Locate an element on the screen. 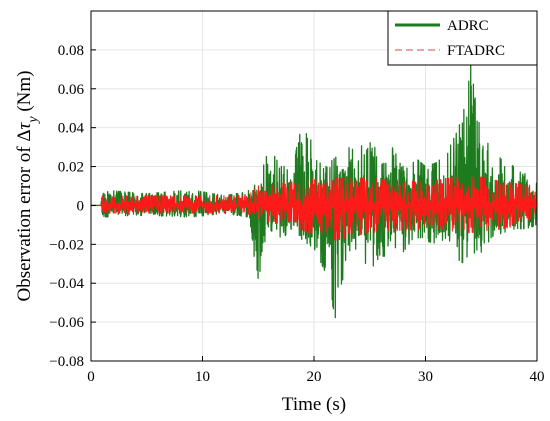 This screenshot has width=550, height=421. y-tick-label: 0.02 is located at coordinates (71, 168).